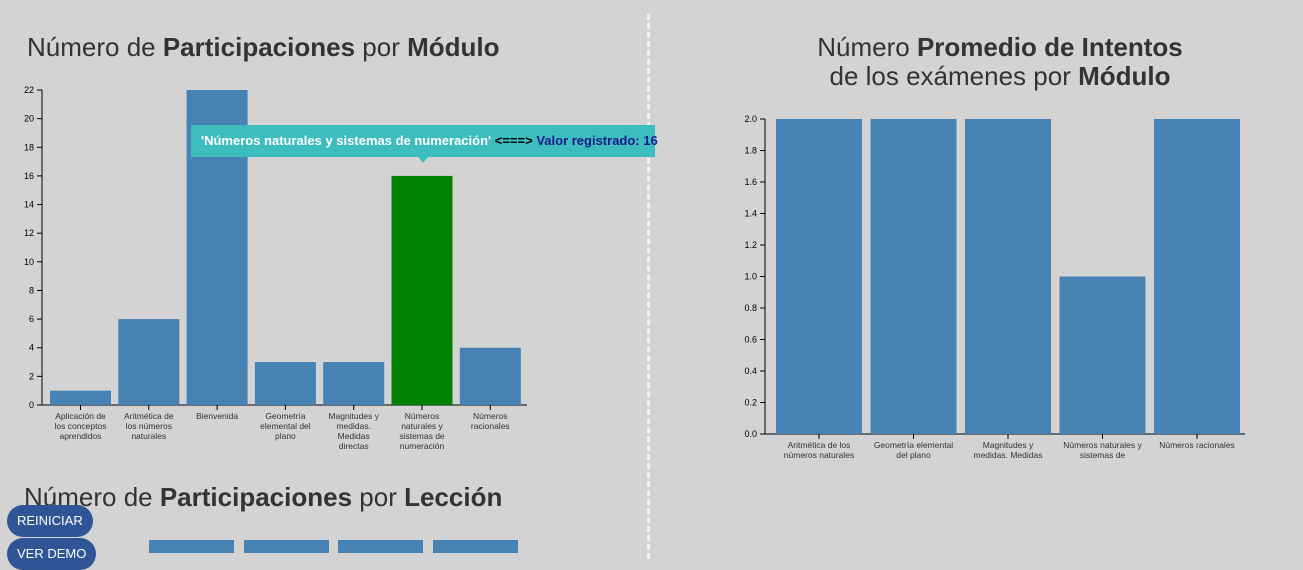 Image resolution: width=1303 pixels, height=570 pixels. I want to click on y-tick-label: 0.0, so click(750, 434).